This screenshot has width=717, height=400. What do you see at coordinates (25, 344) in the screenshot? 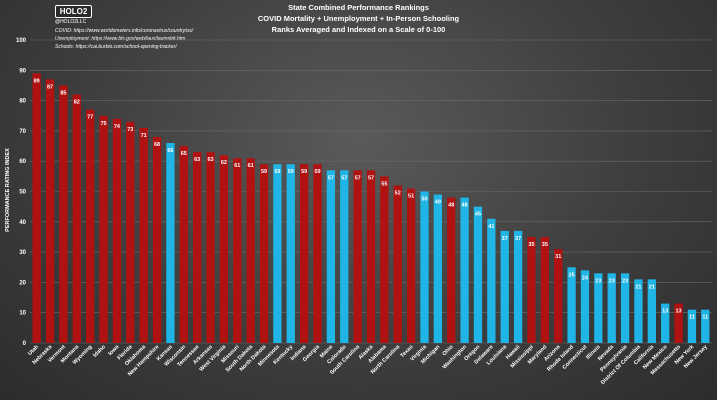
I see `y-tick-label: 0` at bounding box center [25, 344].